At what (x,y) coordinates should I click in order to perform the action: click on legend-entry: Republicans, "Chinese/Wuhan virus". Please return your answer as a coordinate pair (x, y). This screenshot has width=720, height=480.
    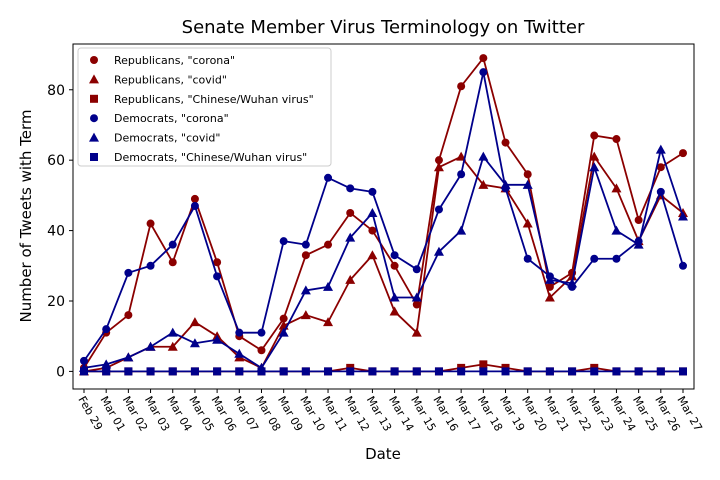
    Looking at the image, I should click on (214, 99).